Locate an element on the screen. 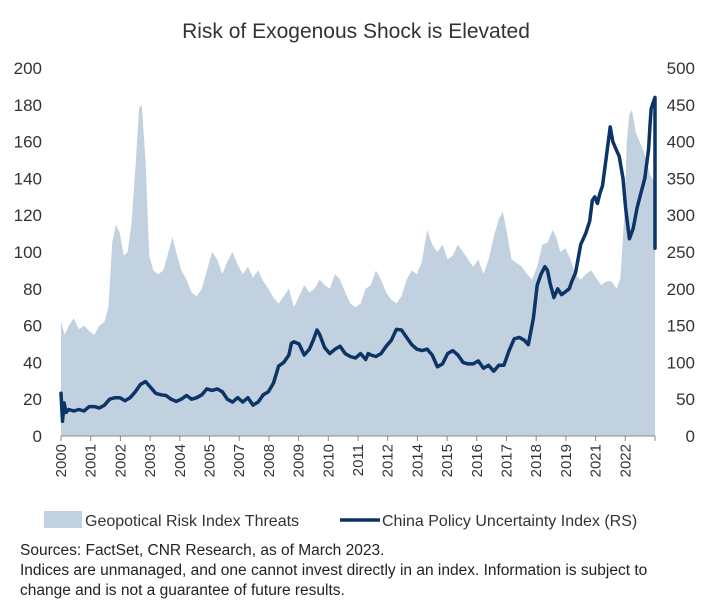 The width and height of the screenshot is (725, 603). x-axis-tick-label: 2005 is located at coordinates (210, 460).